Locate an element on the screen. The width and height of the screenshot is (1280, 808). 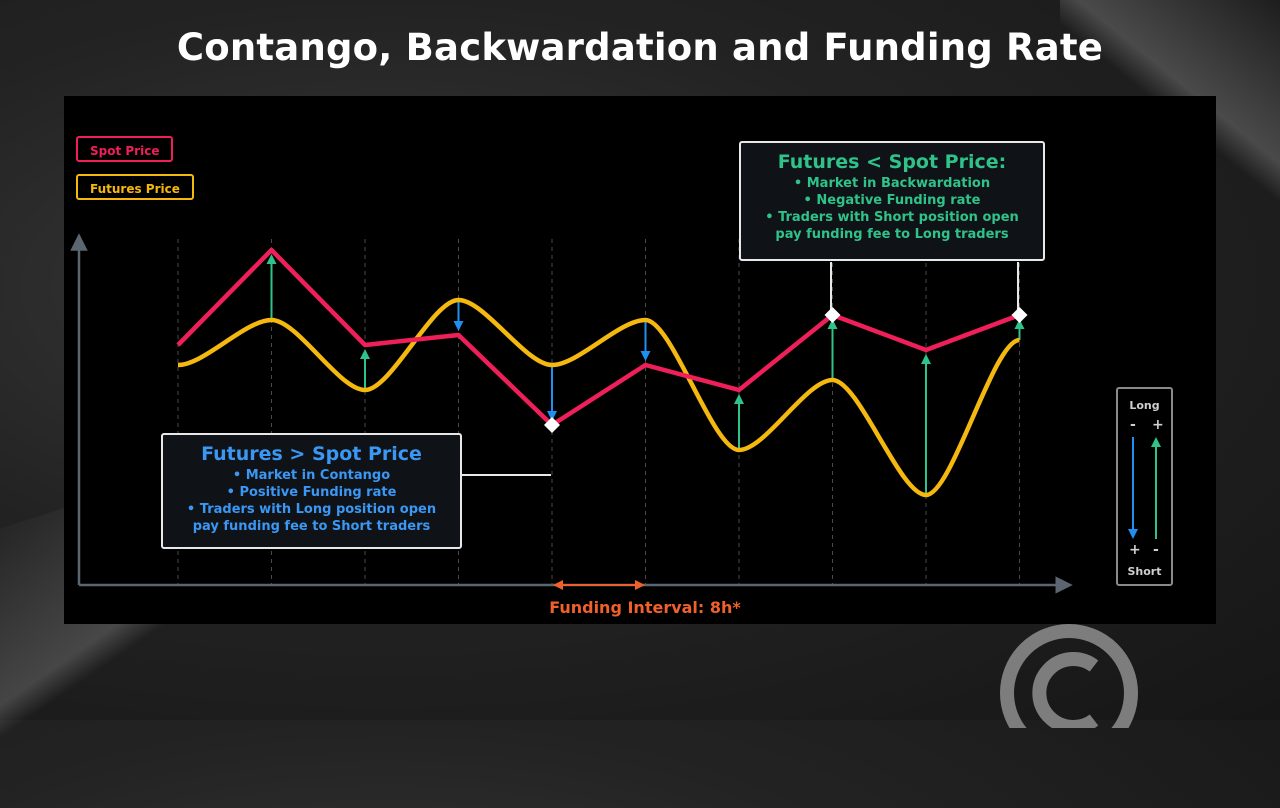
contango-bullet-continued: pay funding fee to Short traders is located at coordinates (311, 526).